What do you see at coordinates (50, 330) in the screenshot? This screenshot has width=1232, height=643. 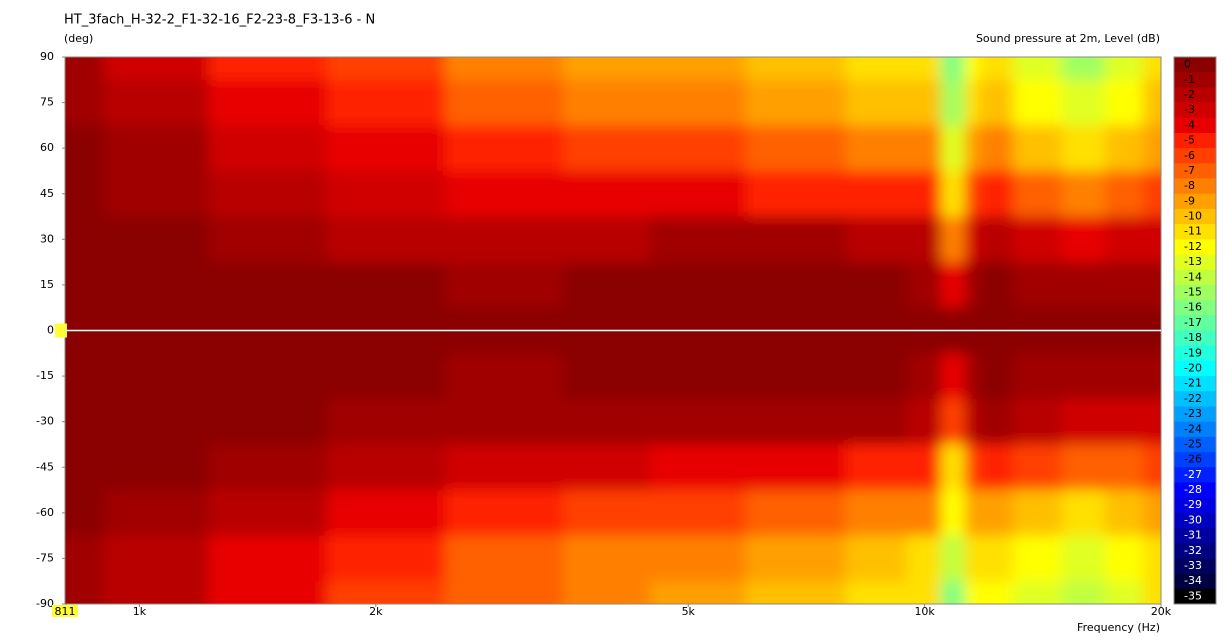 I see `y-tick-label: 0` at bounding box center [50, 330].